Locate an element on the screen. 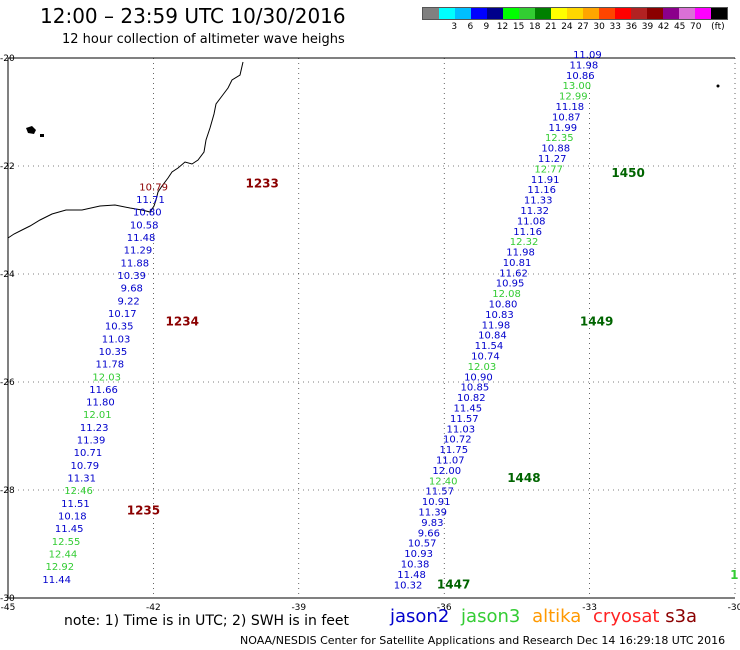 The image size is (740, 650). color-scale-bar is located at coordinates (575, 13).